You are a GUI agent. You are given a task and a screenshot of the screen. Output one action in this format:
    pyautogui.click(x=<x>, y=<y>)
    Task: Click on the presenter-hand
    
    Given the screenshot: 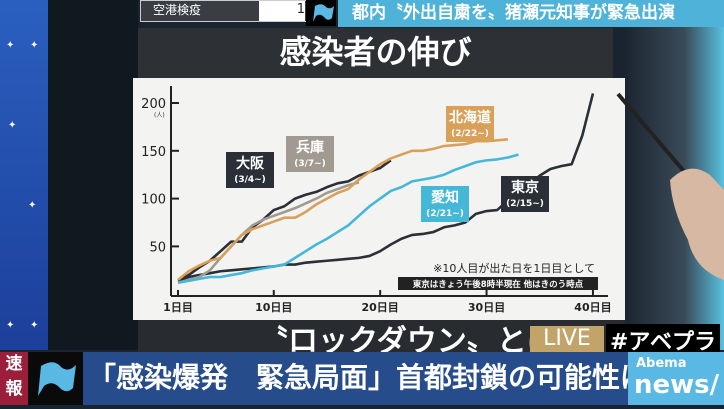 What is the action you would take?
    pyautogui.click(x=670, y=186)
    